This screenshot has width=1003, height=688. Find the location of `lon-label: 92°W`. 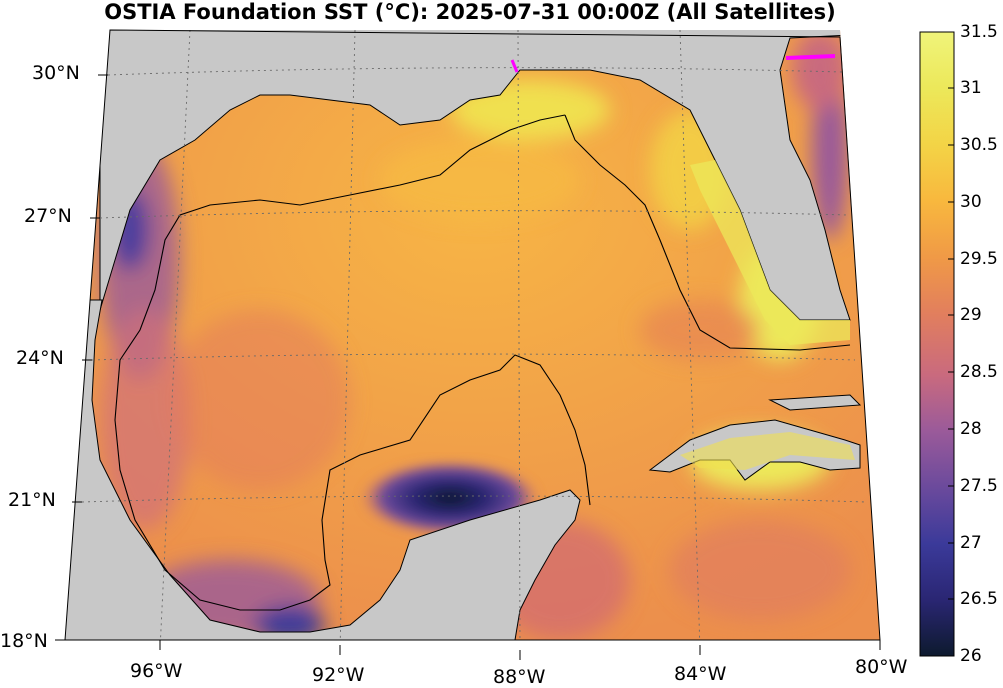

lon-label: 92°W is located at coordinates (338, 675).